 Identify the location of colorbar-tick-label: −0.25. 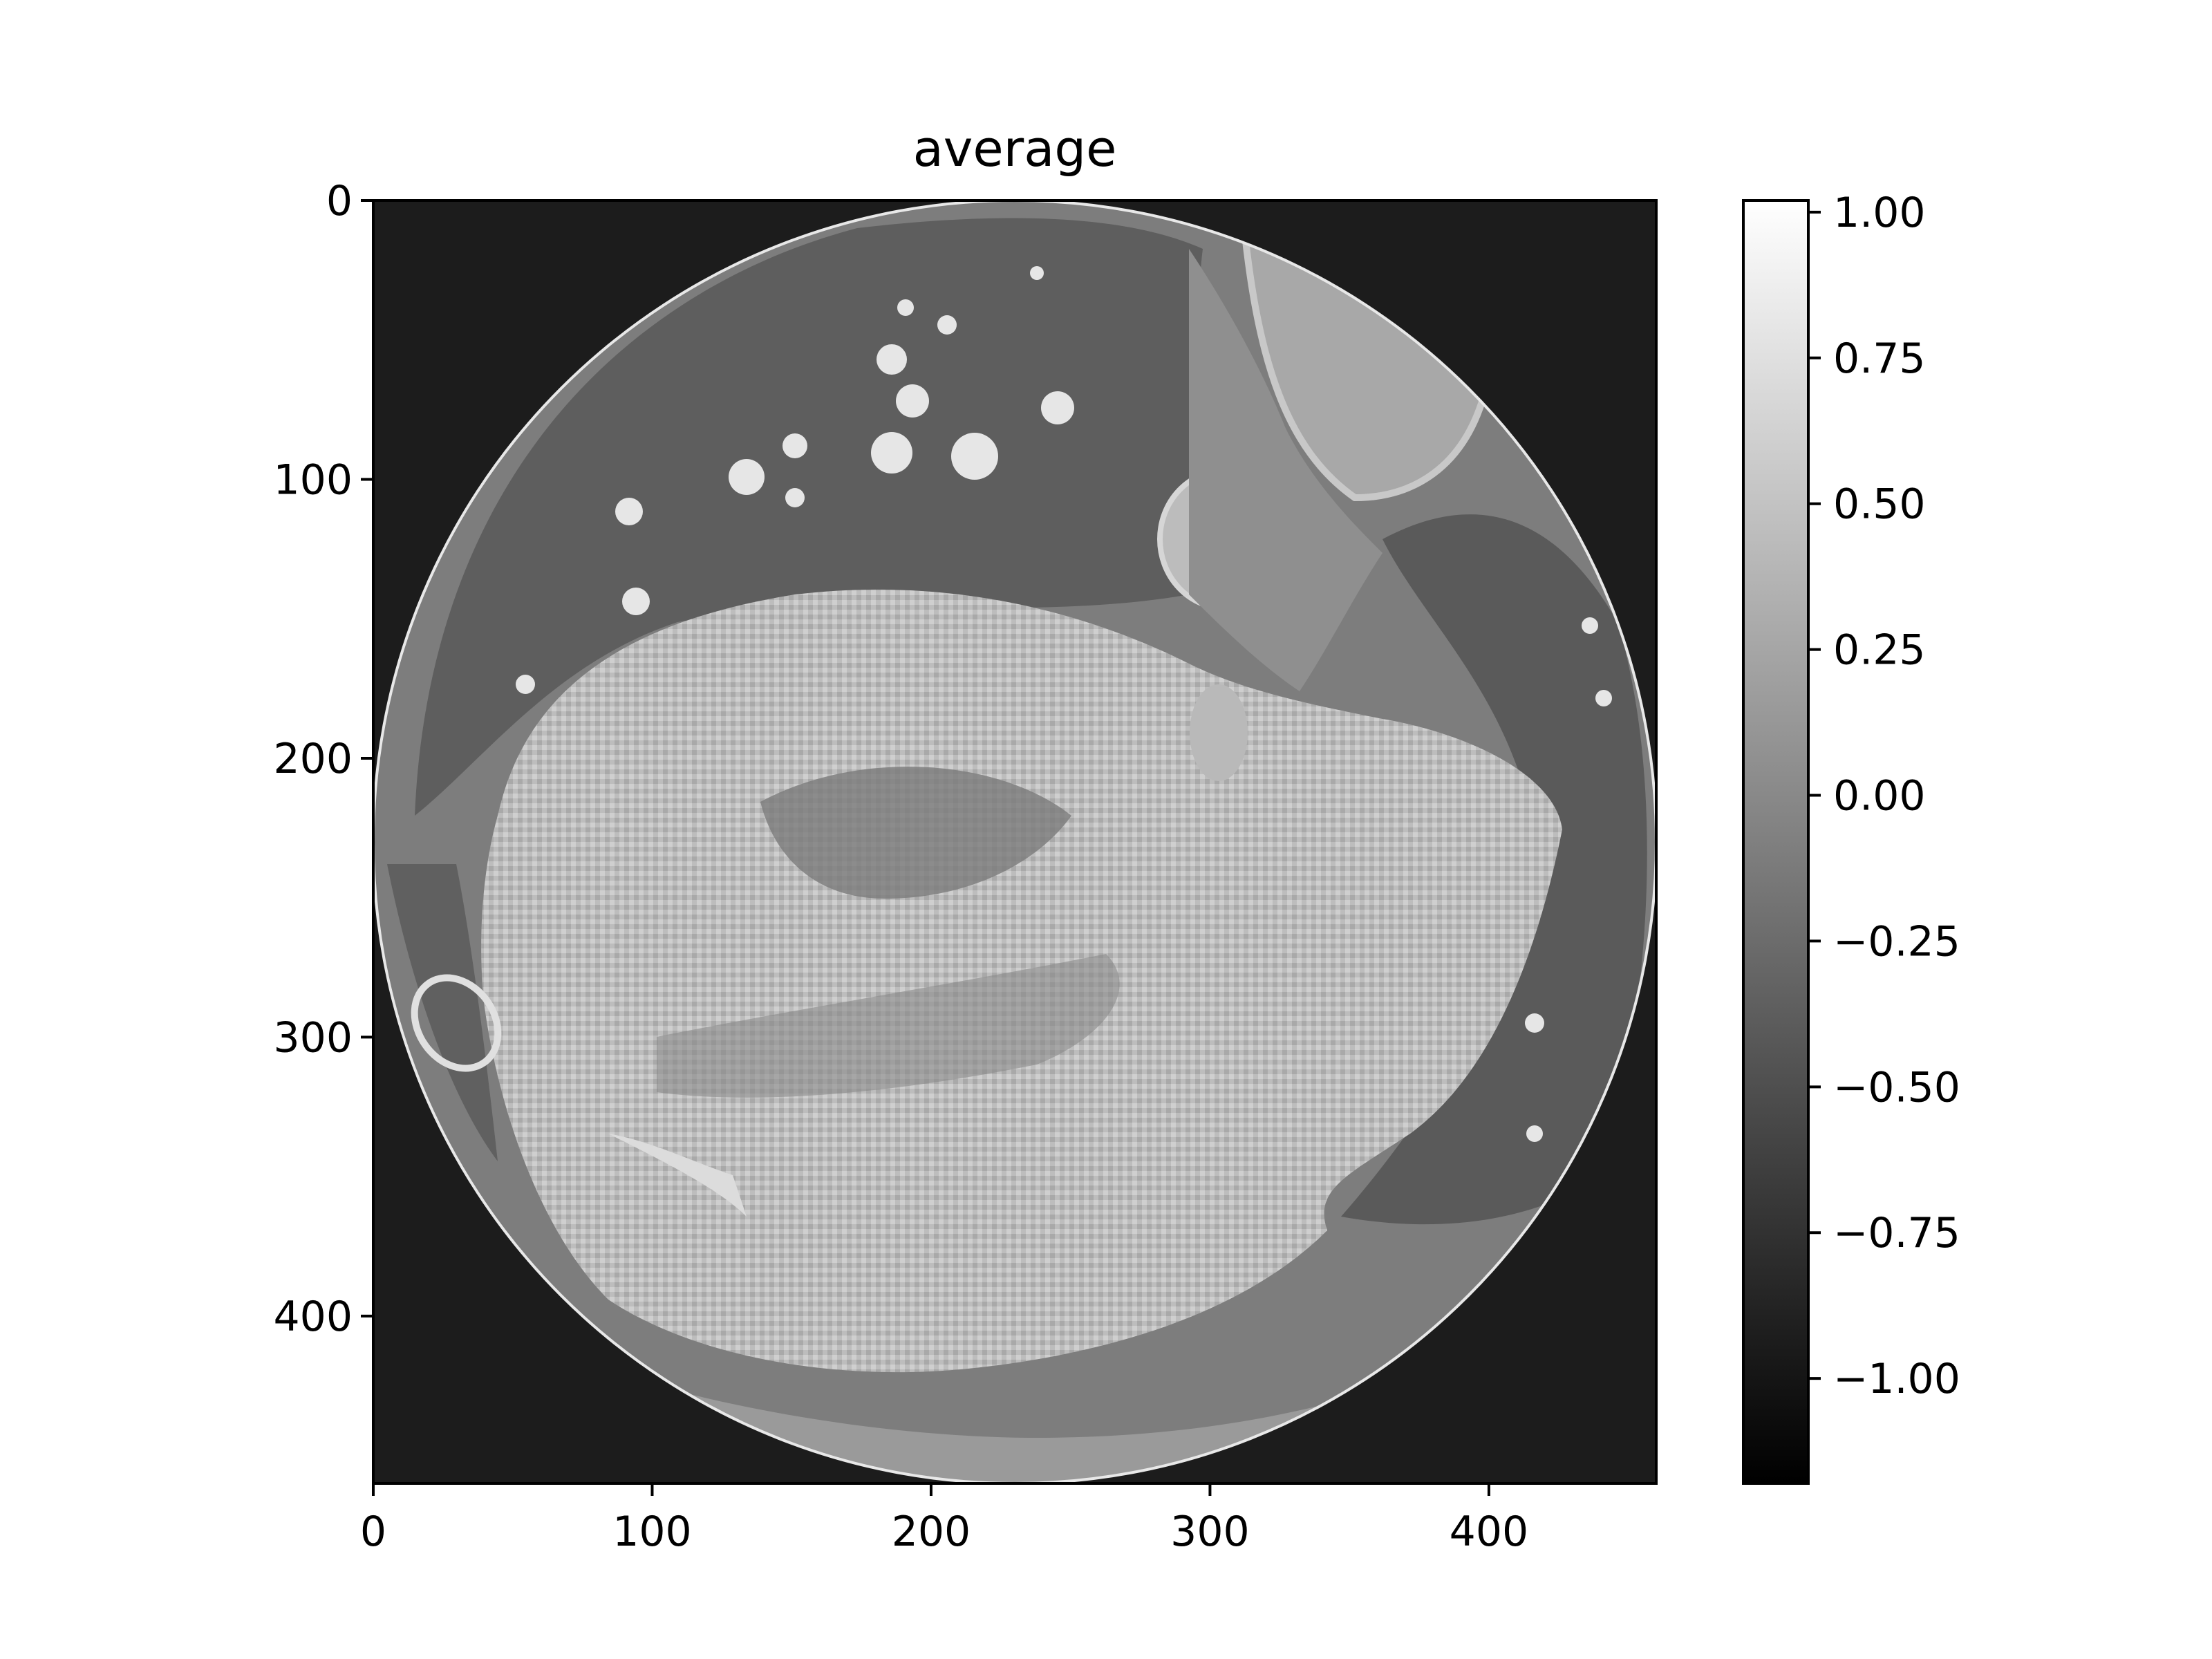
(1896, 941).